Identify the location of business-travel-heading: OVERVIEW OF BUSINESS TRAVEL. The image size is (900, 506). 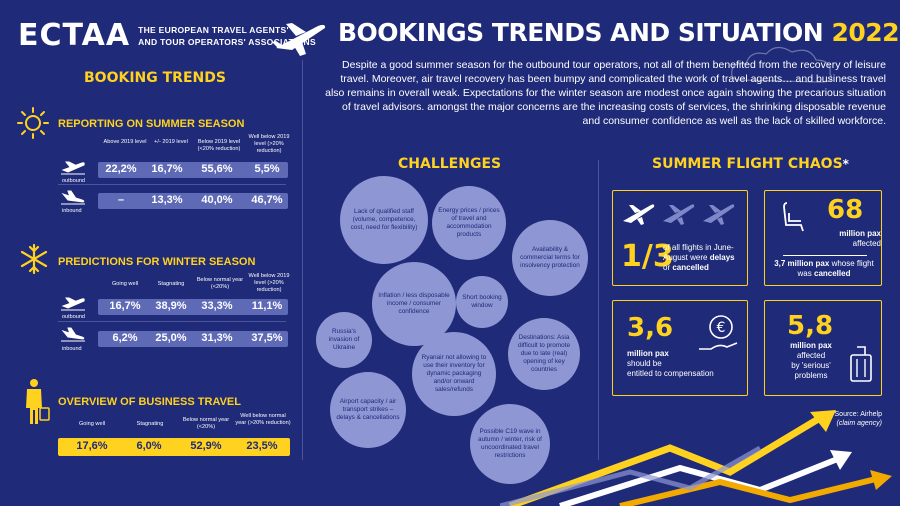
(149, 402).